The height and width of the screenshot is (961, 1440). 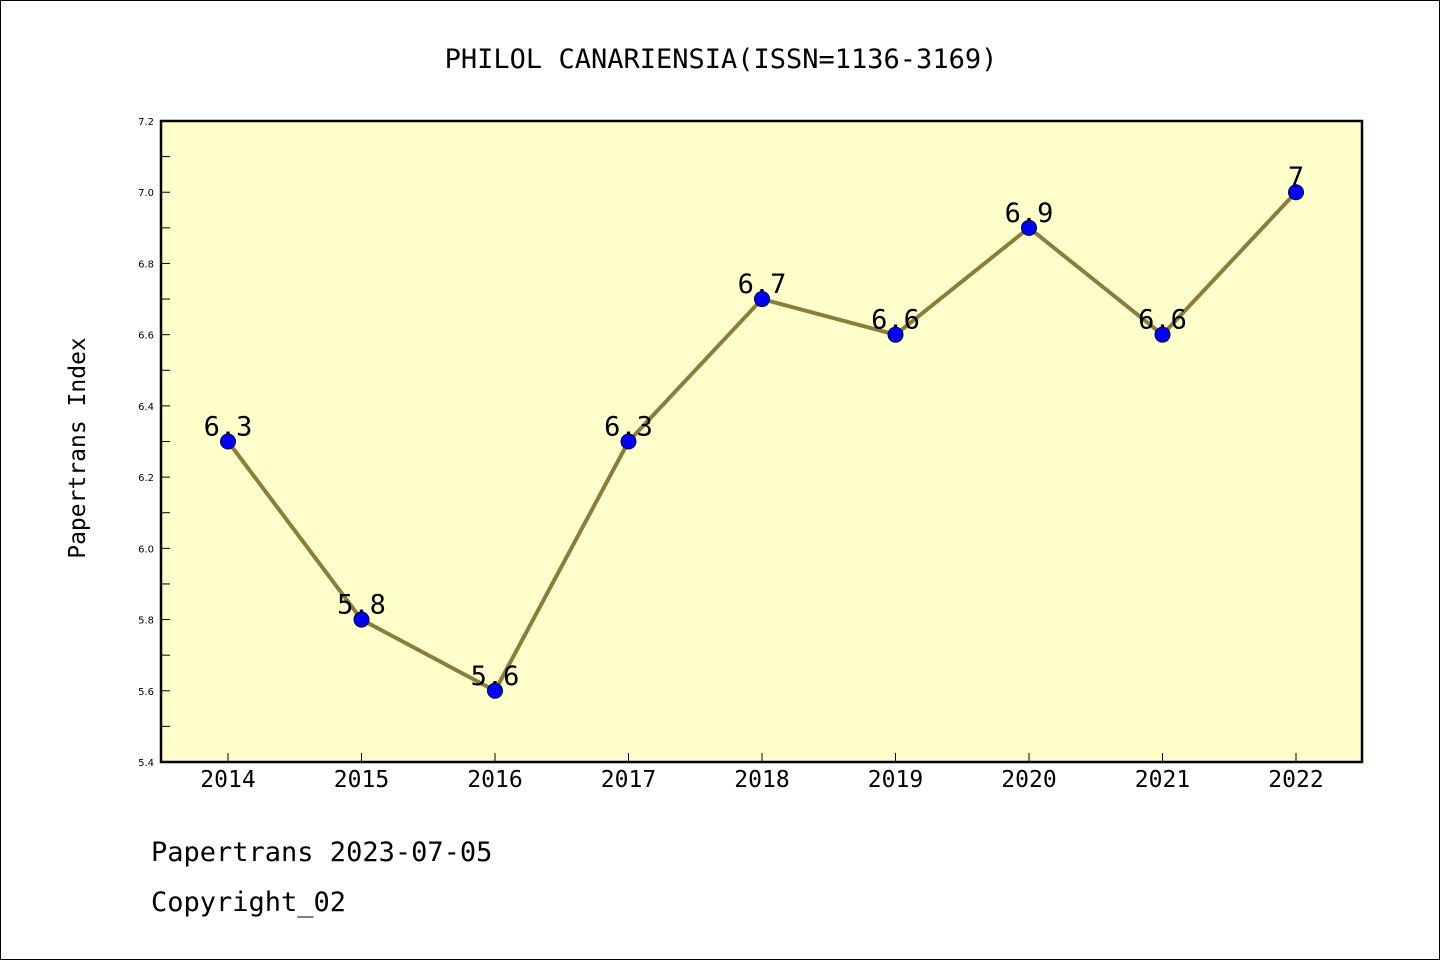 I want to click on y-tick-label: 7.0, so click(x=146, y=193).